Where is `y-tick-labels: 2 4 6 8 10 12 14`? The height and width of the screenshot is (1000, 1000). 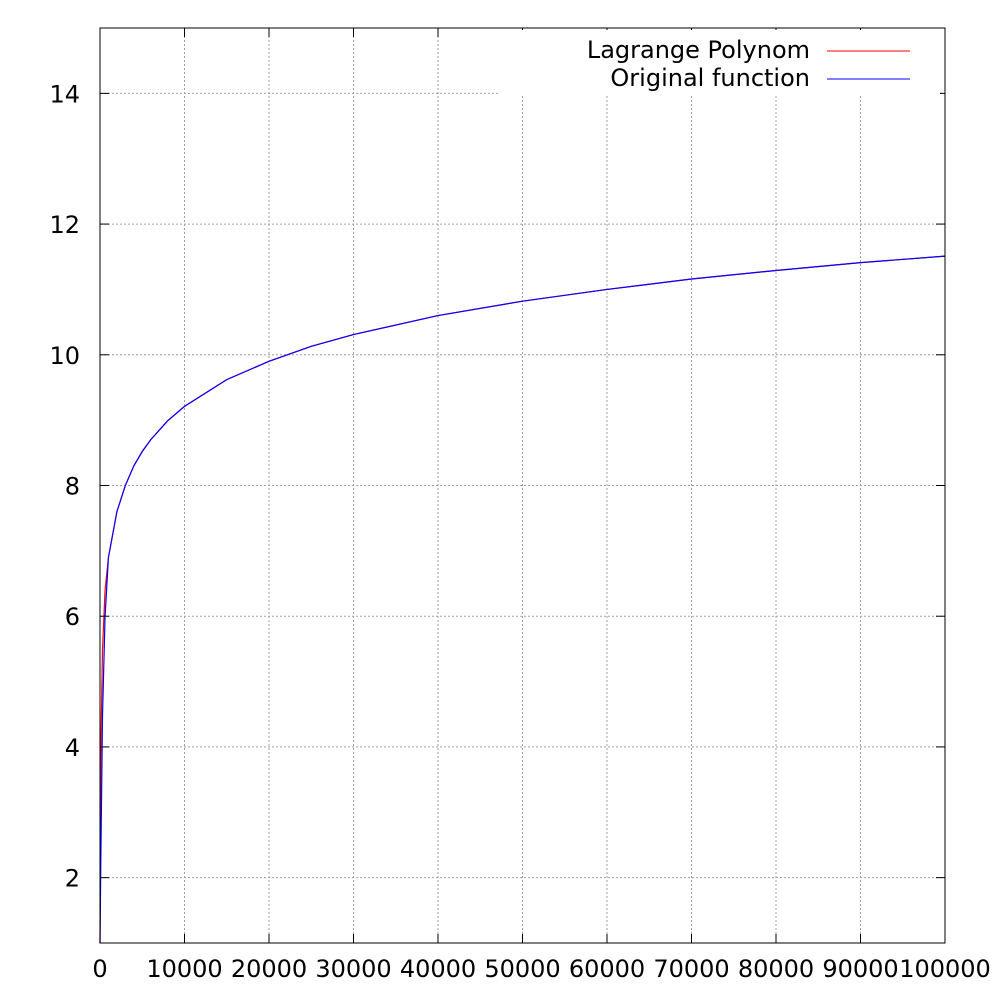
y-tick-labels: 2 4 6 8 10 12 14 is located at coordinates (64, 486).